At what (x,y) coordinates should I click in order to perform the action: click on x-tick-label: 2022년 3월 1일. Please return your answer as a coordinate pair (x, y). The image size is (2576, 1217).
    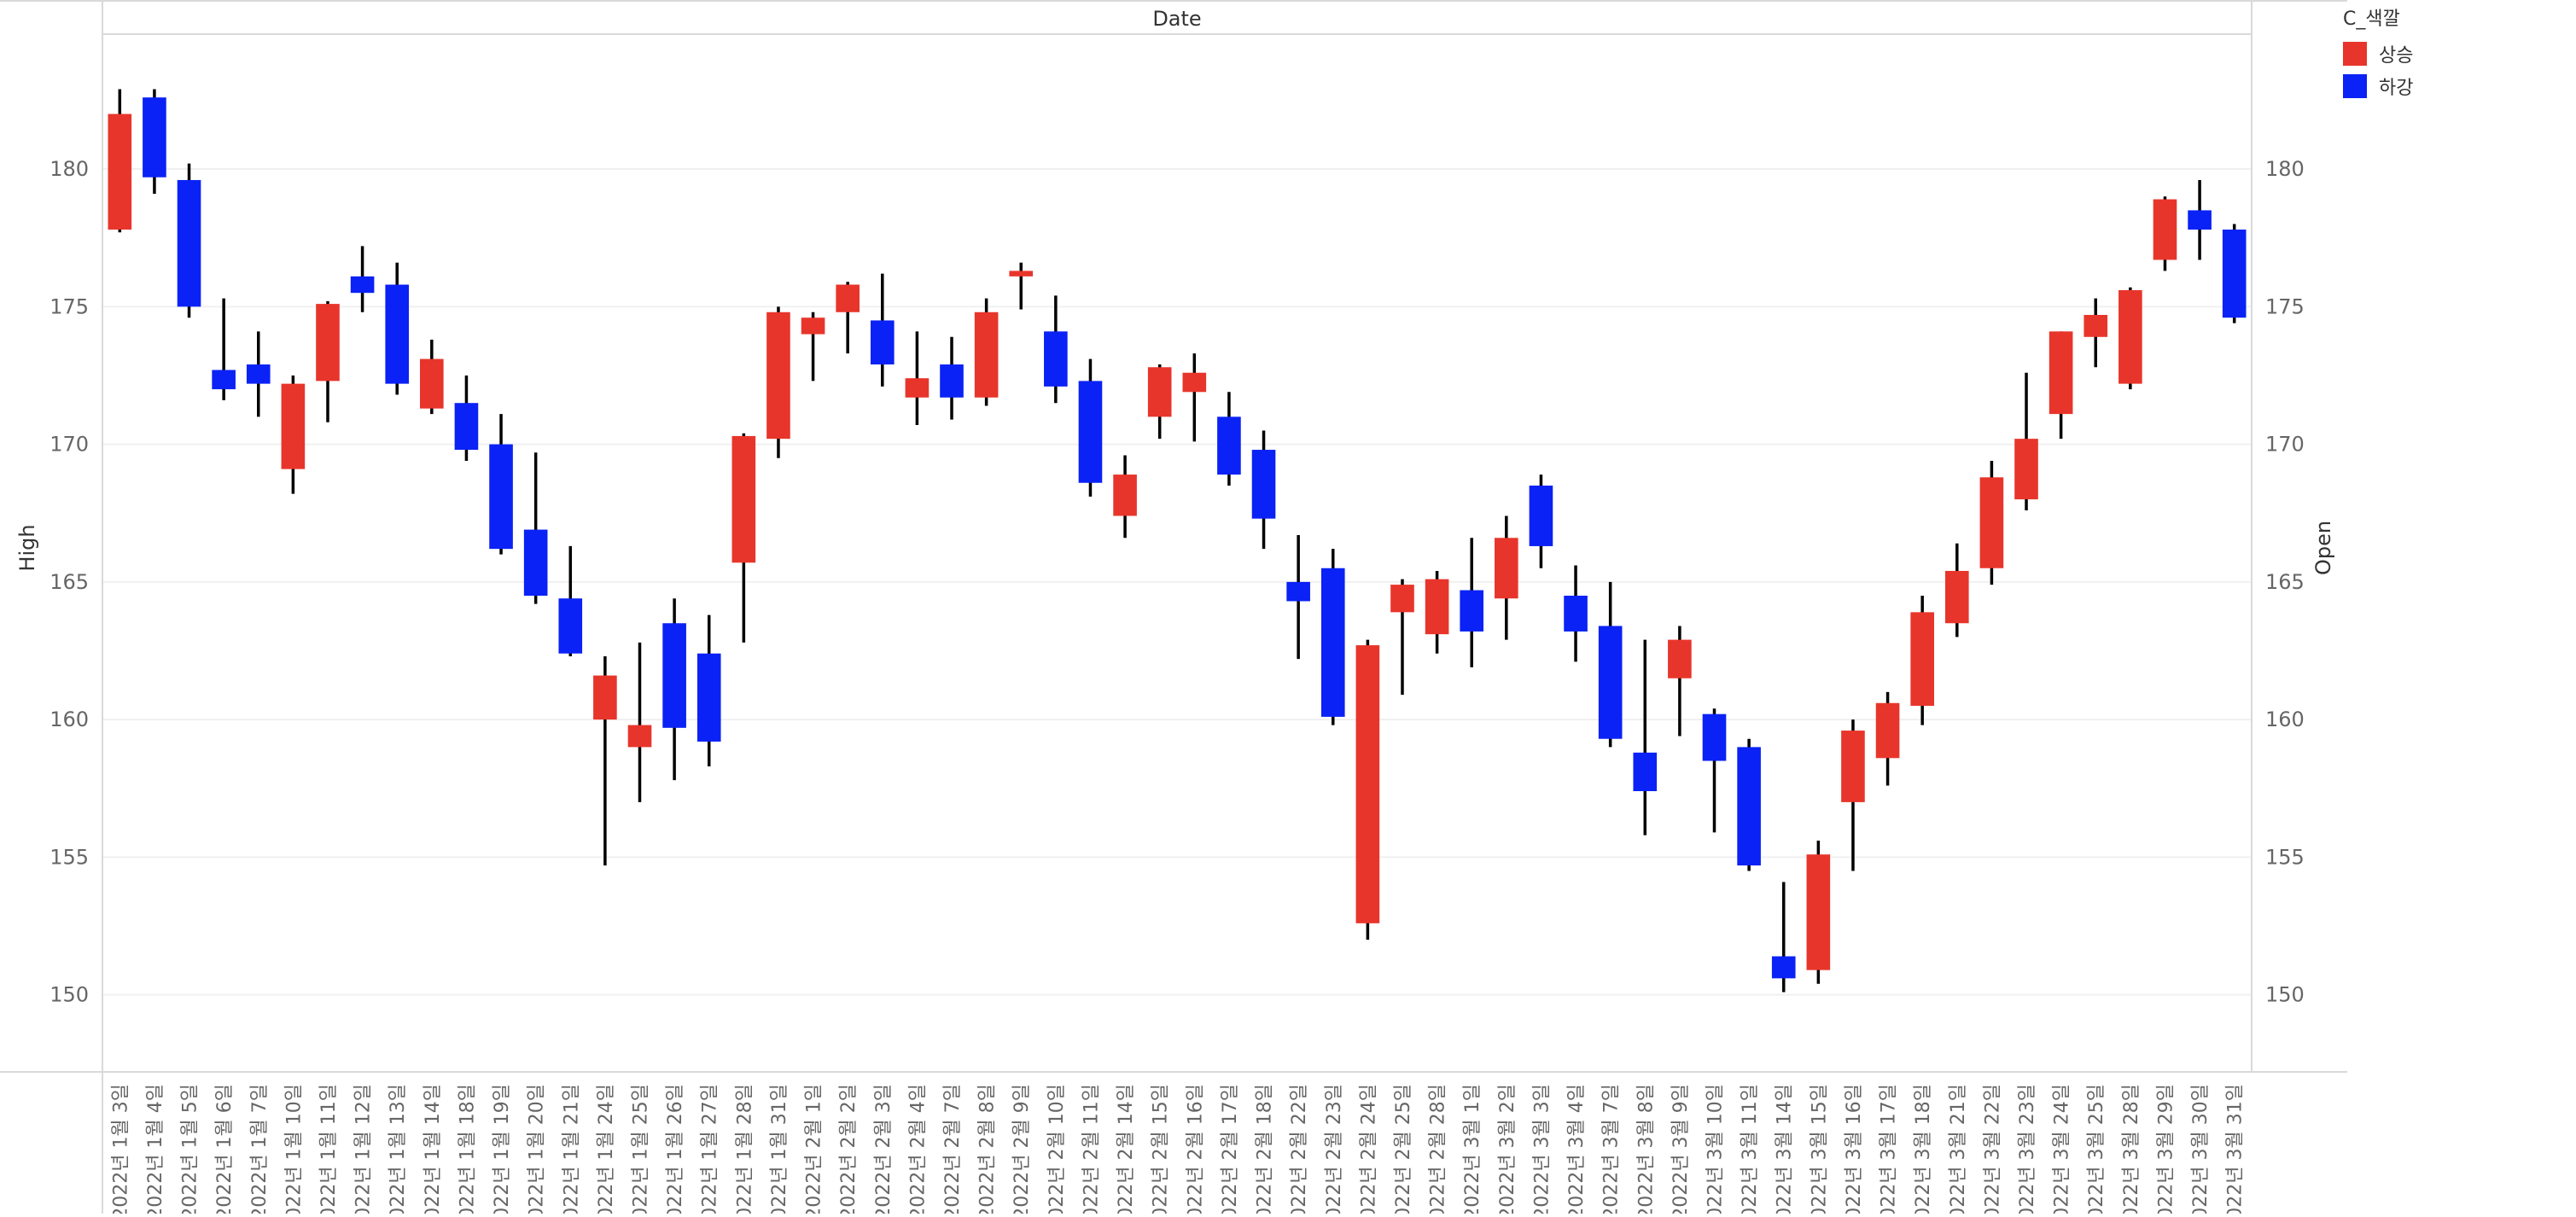
    Looking at the image, I should click on (1472, 1149).